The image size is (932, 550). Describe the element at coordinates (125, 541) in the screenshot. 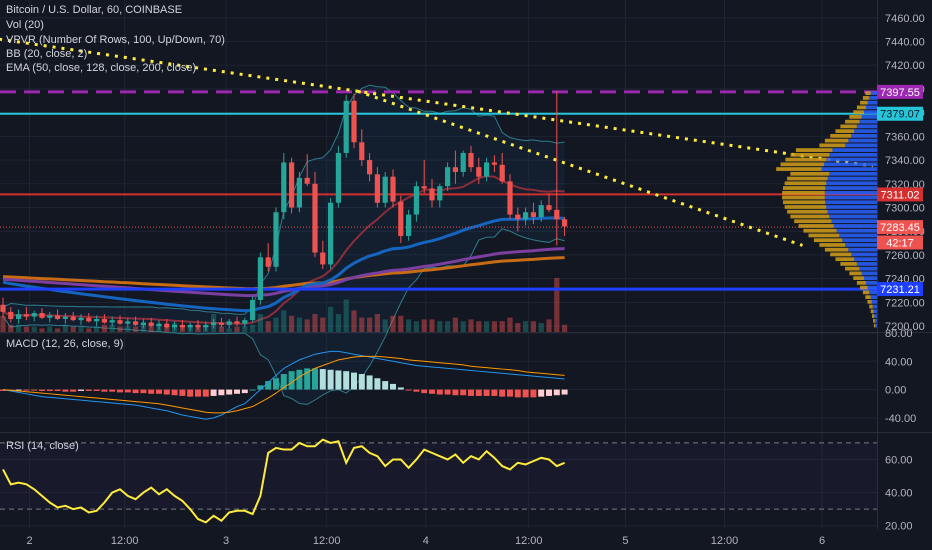

I see `time-tick-label: 12:00` at that location.